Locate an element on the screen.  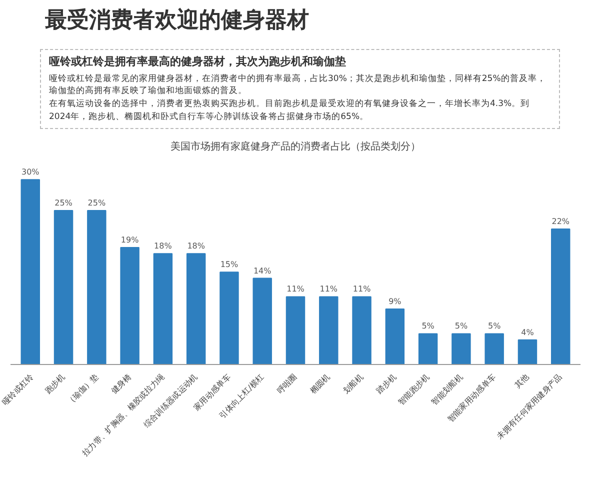
data-label: 19% is located at coordinates (130, 239).